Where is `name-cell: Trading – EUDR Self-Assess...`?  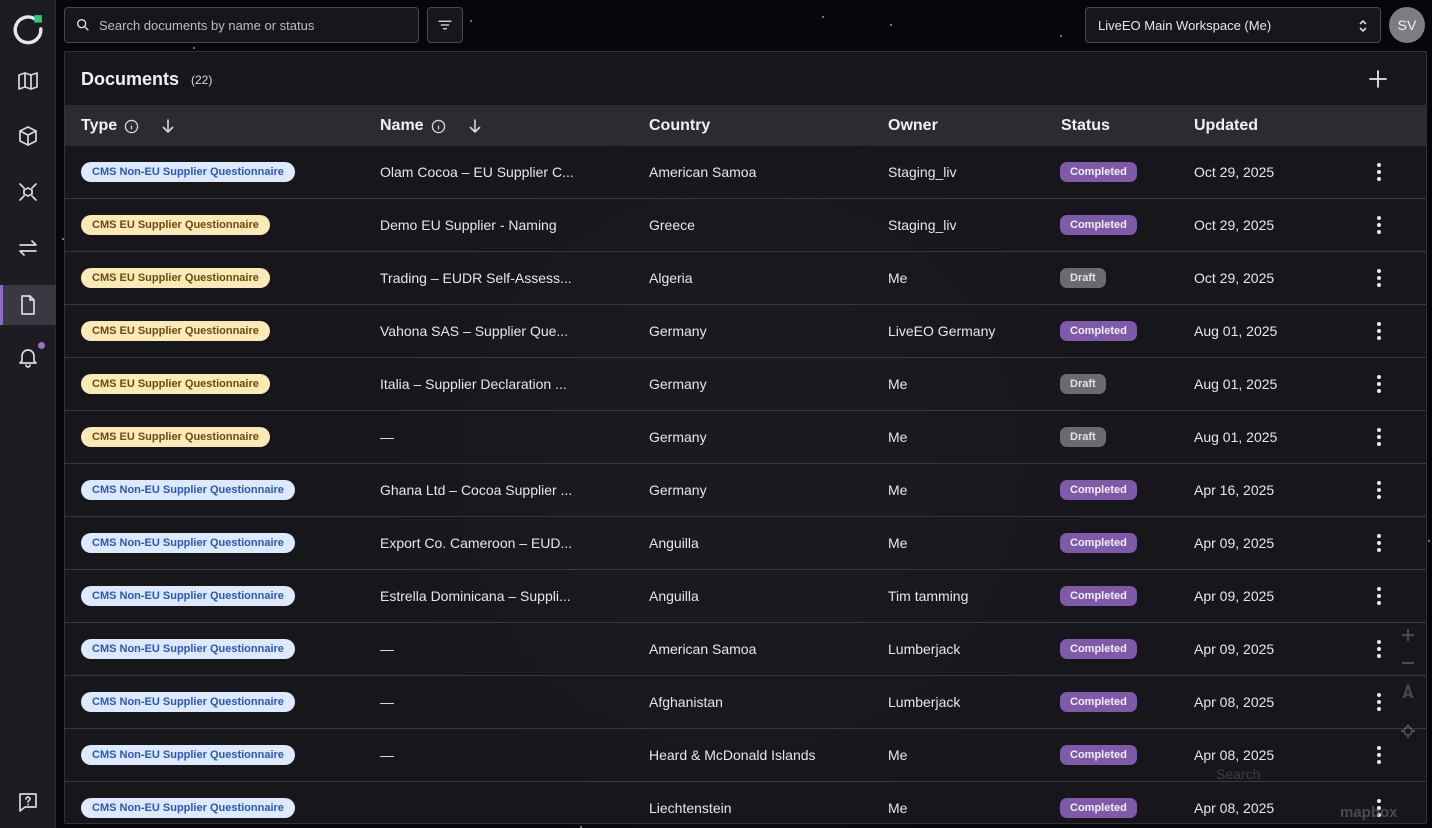 name-cell: Trading – EUDR Self-Assess... is located at coordinates (476, 278).